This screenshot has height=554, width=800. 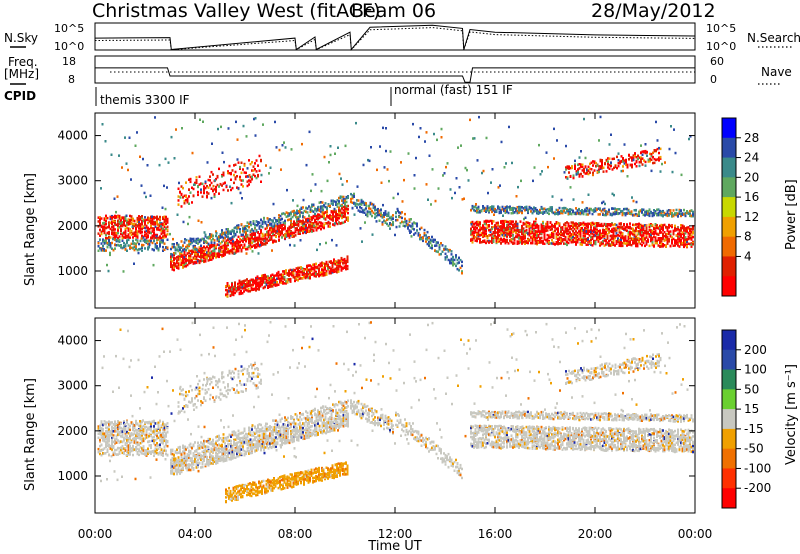 What do you see at coordinates (20, 96) in the screenshot?
I see `cpid-label: CPID` at bounding box center [20, 96].